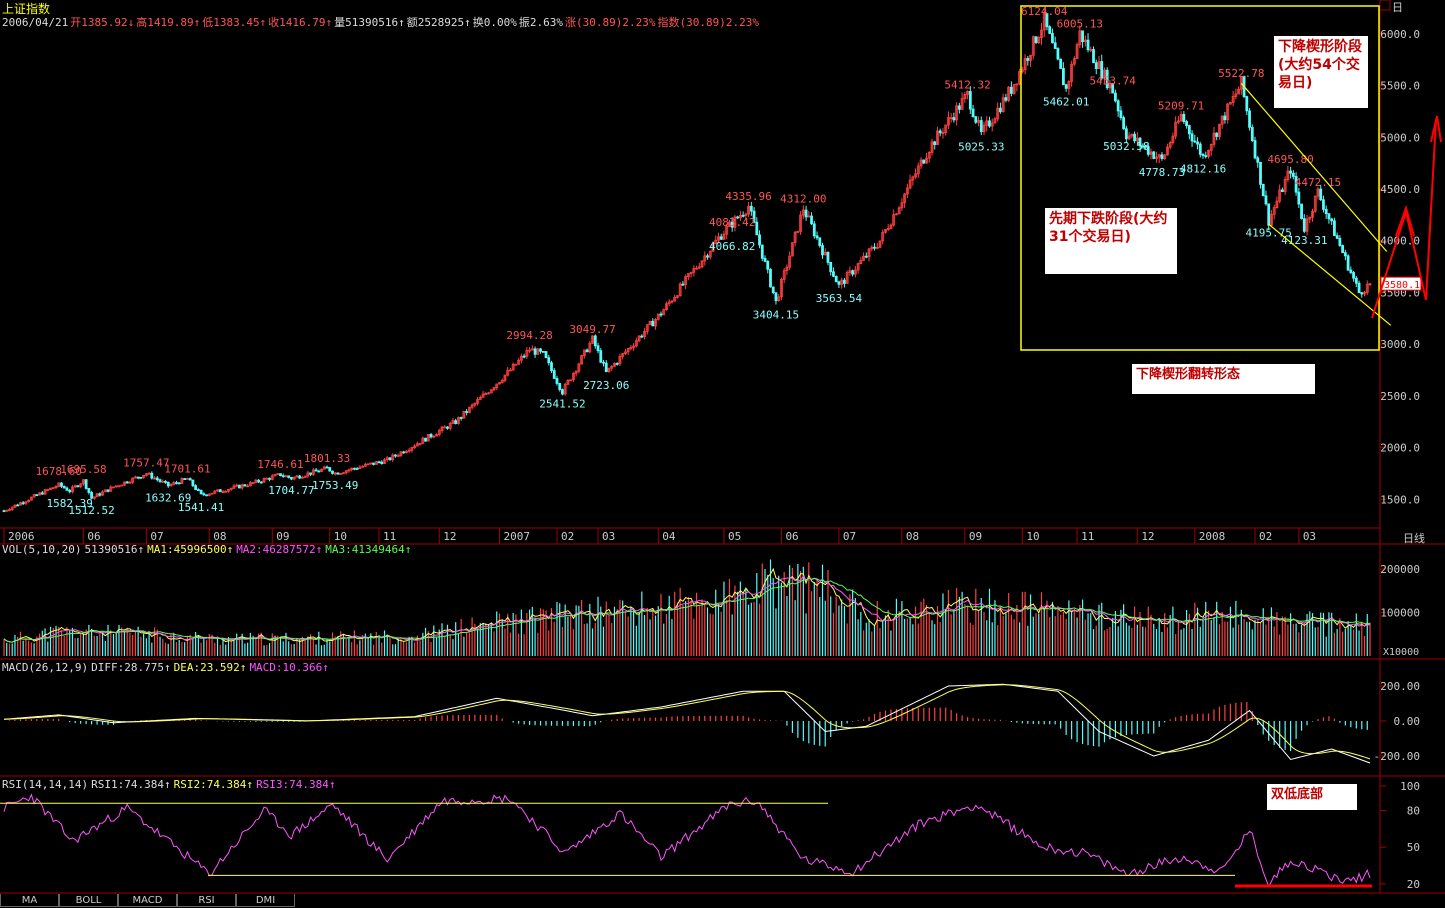 The width and height of the screenshot is (1445, 908). Describe the element at coordinates (1080, 23) in the screenshot. I see `price-label: 6005.13` at that location.